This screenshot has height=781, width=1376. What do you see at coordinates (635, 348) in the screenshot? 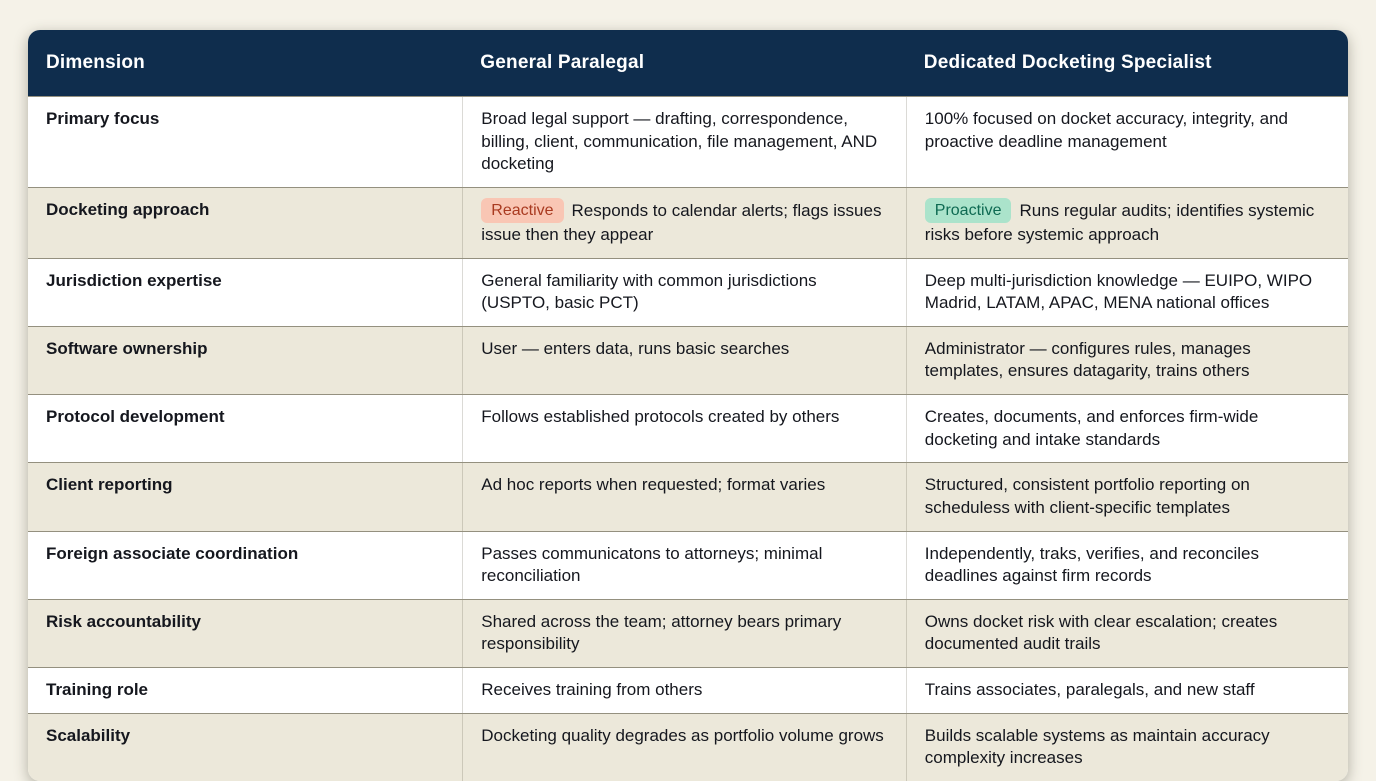
I see `paralegal-text: User — enters data, runs basic searches` at bounding box center [635, 348].